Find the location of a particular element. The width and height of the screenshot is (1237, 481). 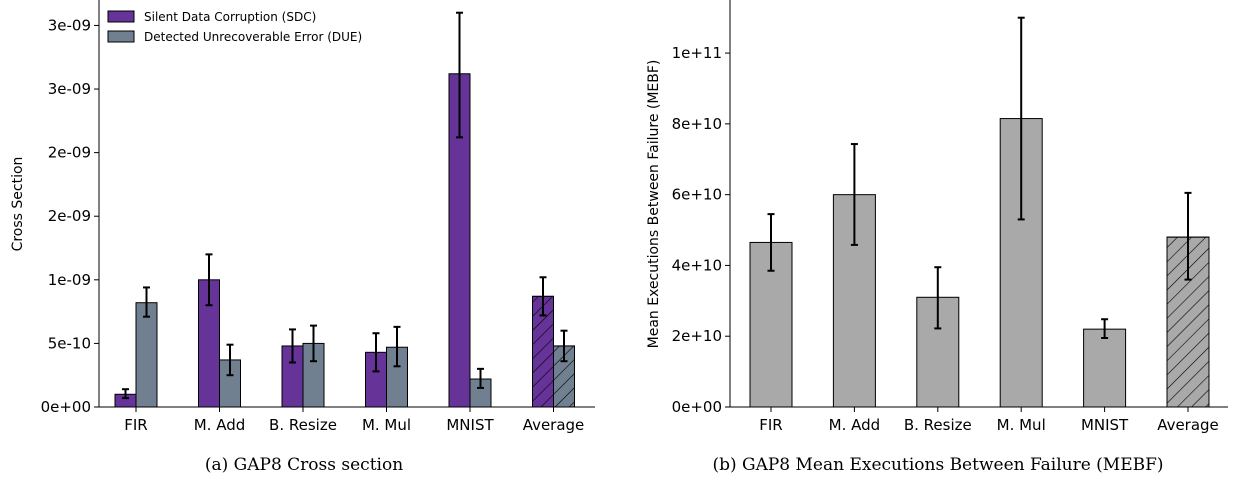

cross-section-y-axis-label: Cross Section is located at coordinates (18, 204).